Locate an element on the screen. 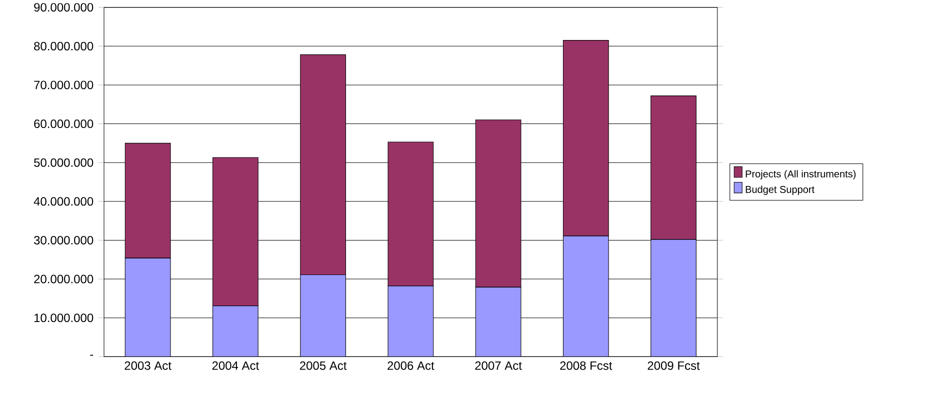 This screenshot has height=410, width=928. y-tick-label: 50.000.000 is located at coordinates (64, 162).